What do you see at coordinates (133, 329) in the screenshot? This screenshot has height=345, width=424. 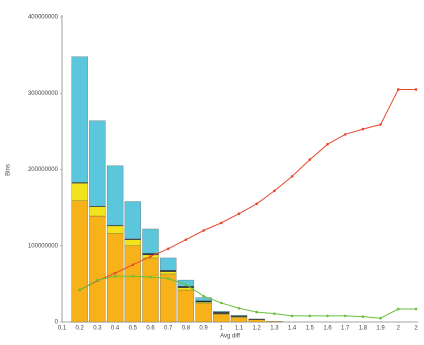 I see `x-tick-label: 0.5` at bounding box center [133, 329].